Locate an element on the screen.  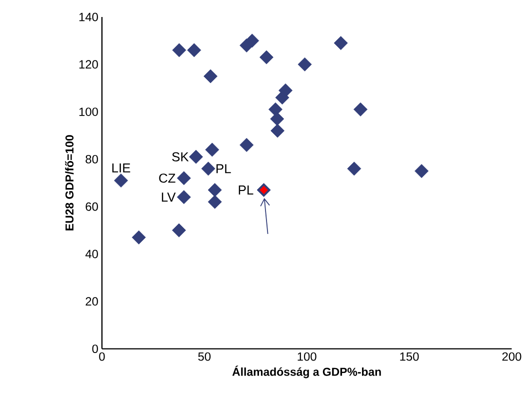
y-tick-label: 40 is located at coordinates (91, 254).